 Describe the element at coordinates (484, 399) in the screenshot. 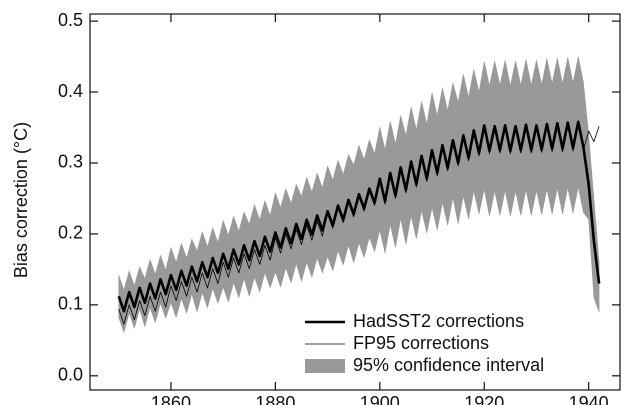

I see `x-tick-label: 1920` at that location.